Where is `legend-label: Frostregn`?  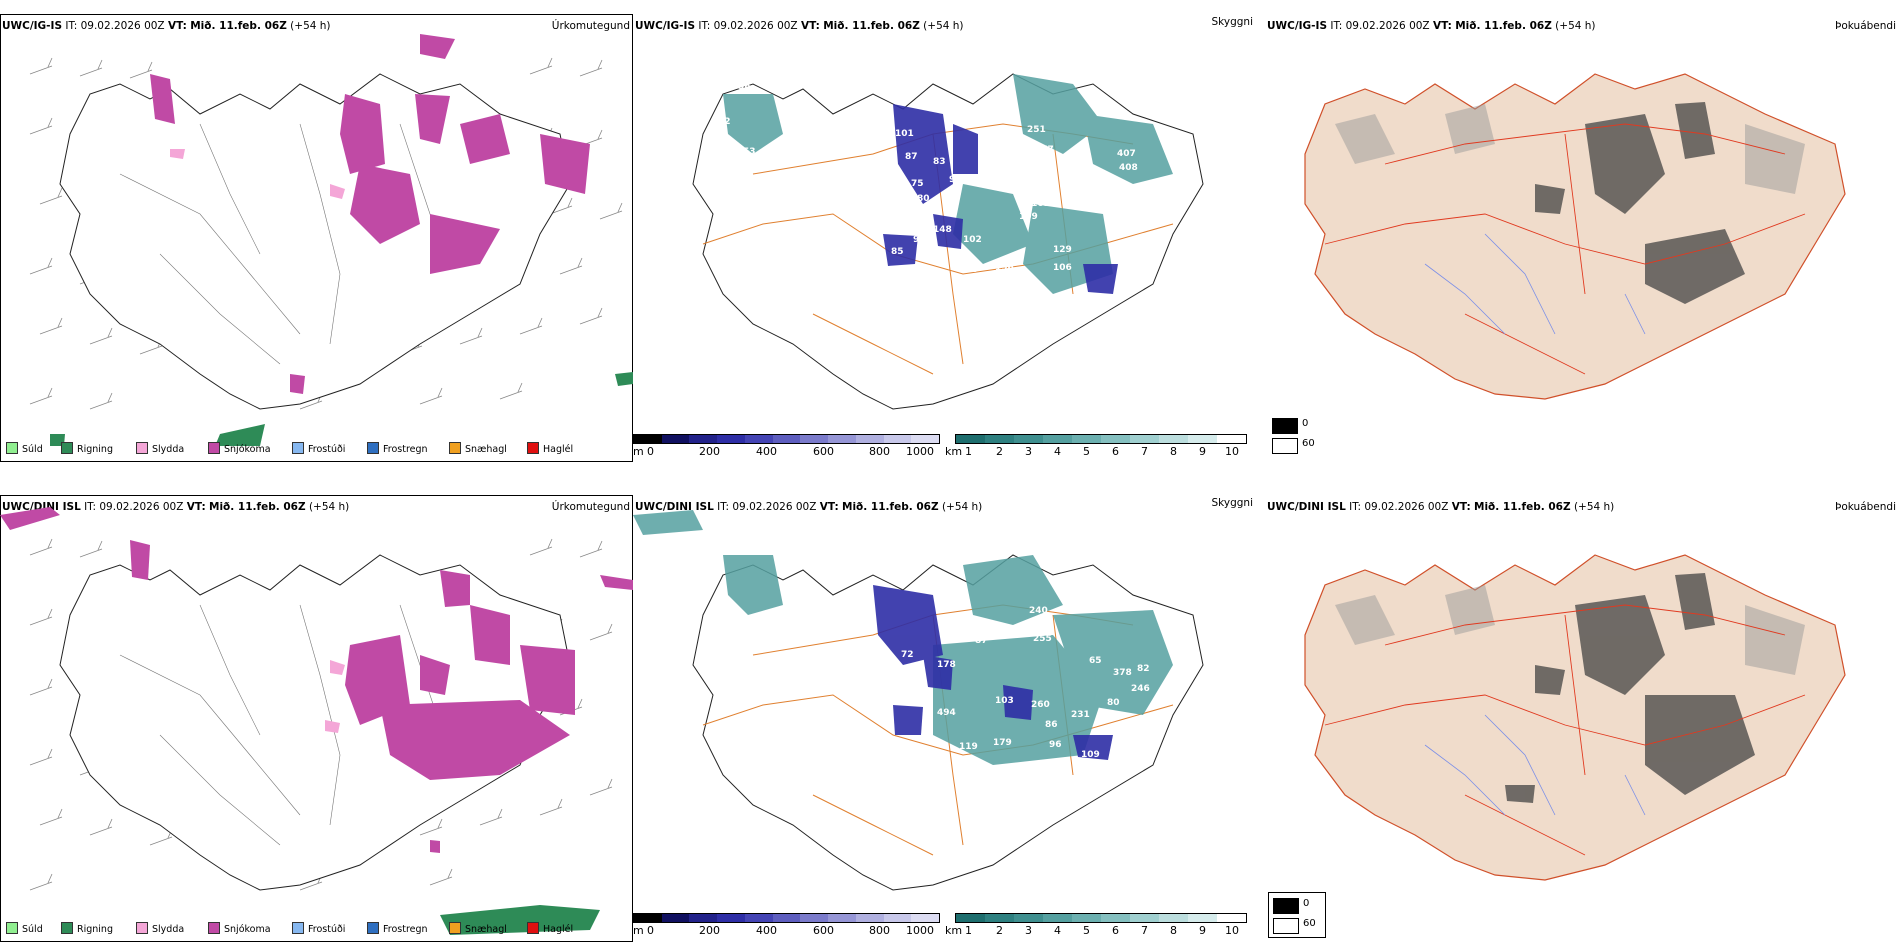
legend-label: Frostregn is located at coordinates (405, 929).